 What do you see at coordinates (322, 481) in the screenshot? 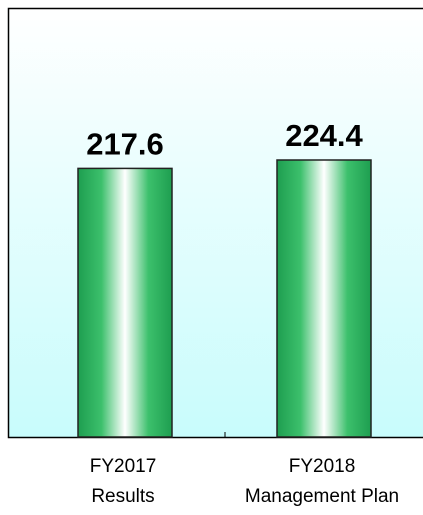
I see `x-tick-label: FY2018 Management Plan` at bounding box center [322, 481].